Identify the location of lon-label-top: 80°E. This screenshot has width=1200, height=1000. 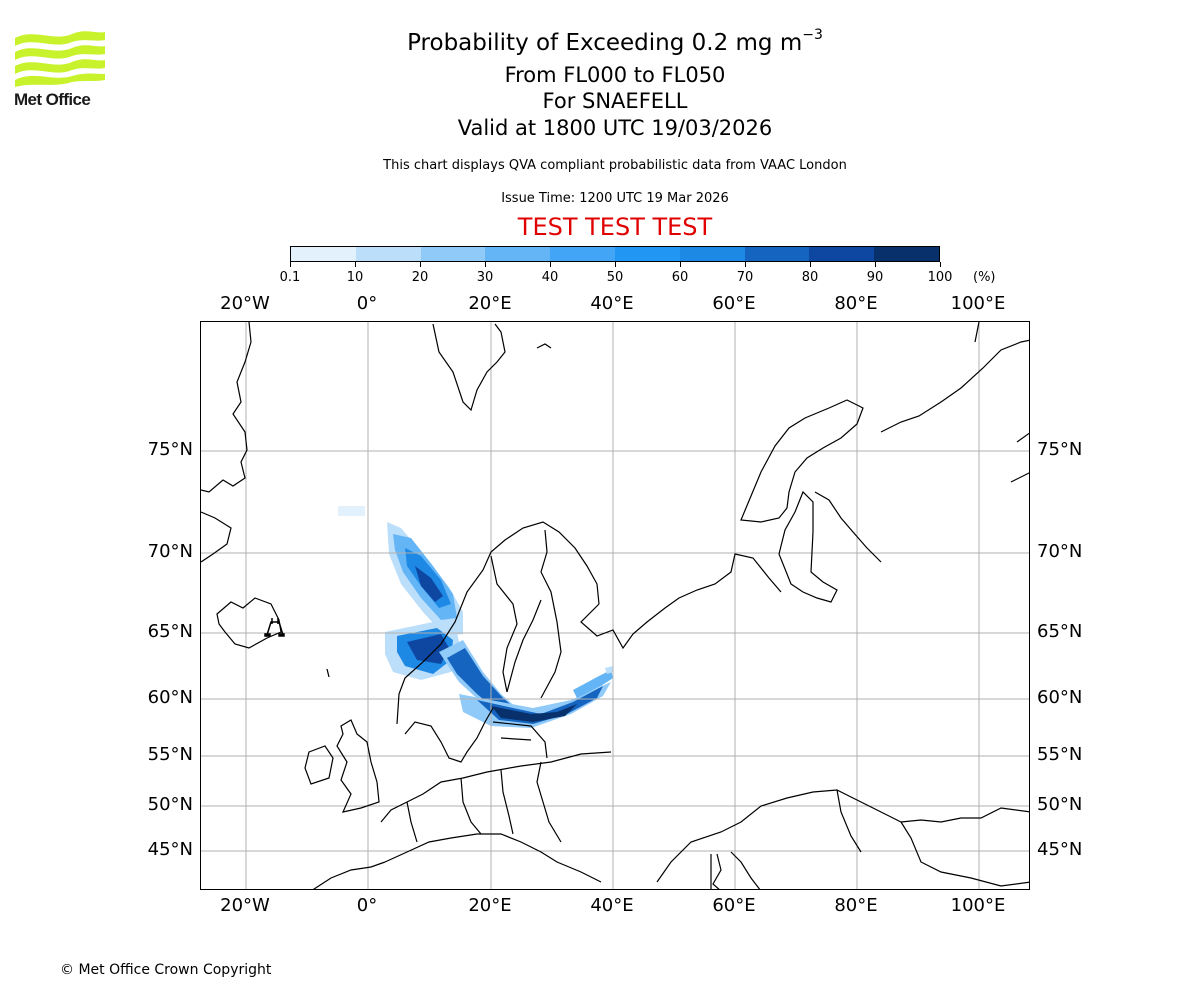
(856, 303).